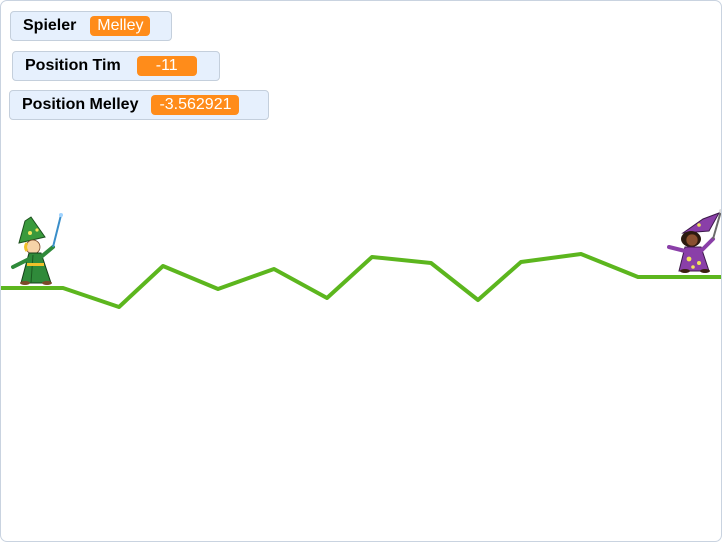  I want to click on monitor-label: Position Tim, so click(73, 65).